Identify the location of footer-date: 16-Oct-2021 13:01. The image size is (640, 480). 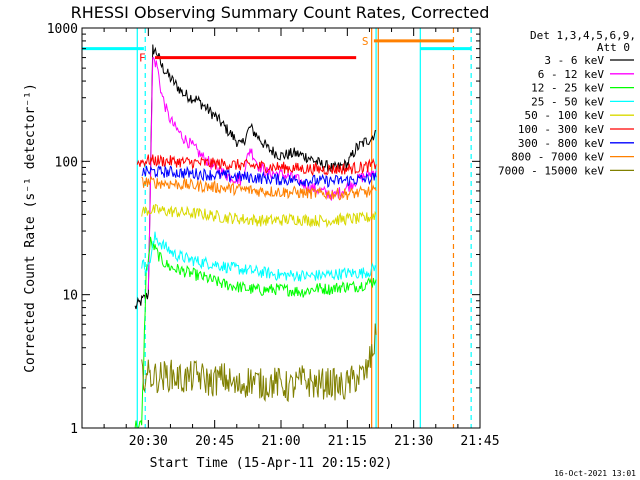
(595, 473).